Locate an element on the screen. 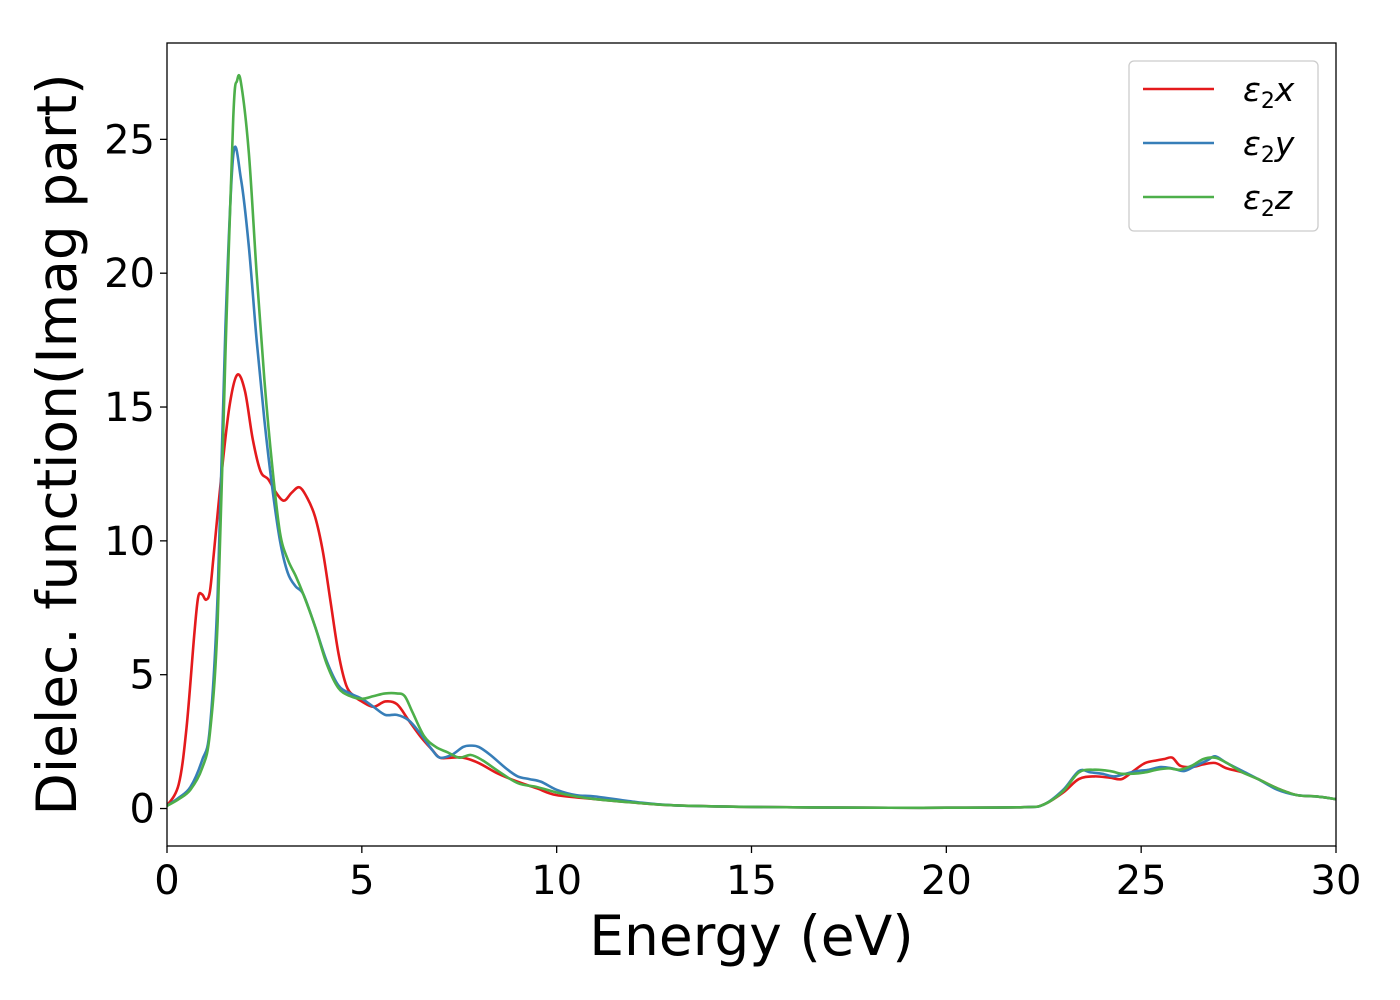 Image resolution: width=1400 pixels, height=1000 pixels. y-tick-label: 25 is located at coordinates (129, 140).